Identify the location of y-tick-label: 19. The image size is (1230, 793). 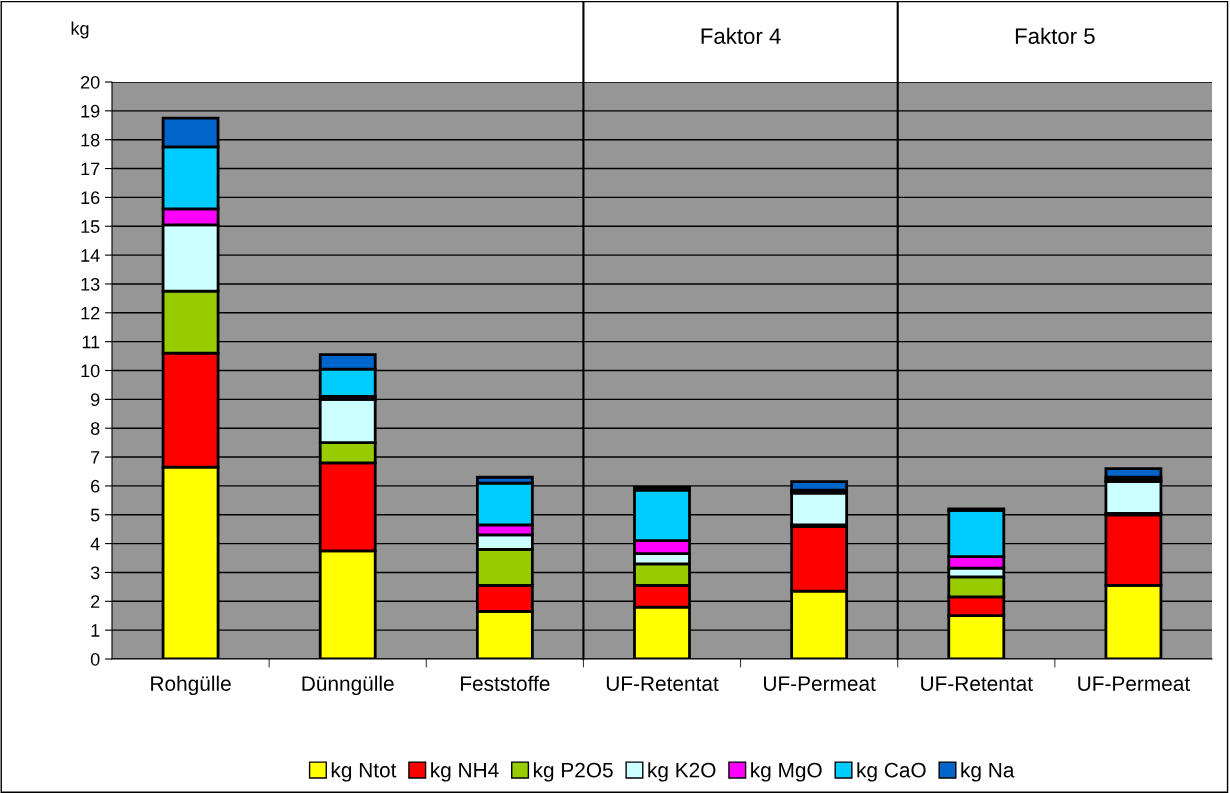
(90, 111).